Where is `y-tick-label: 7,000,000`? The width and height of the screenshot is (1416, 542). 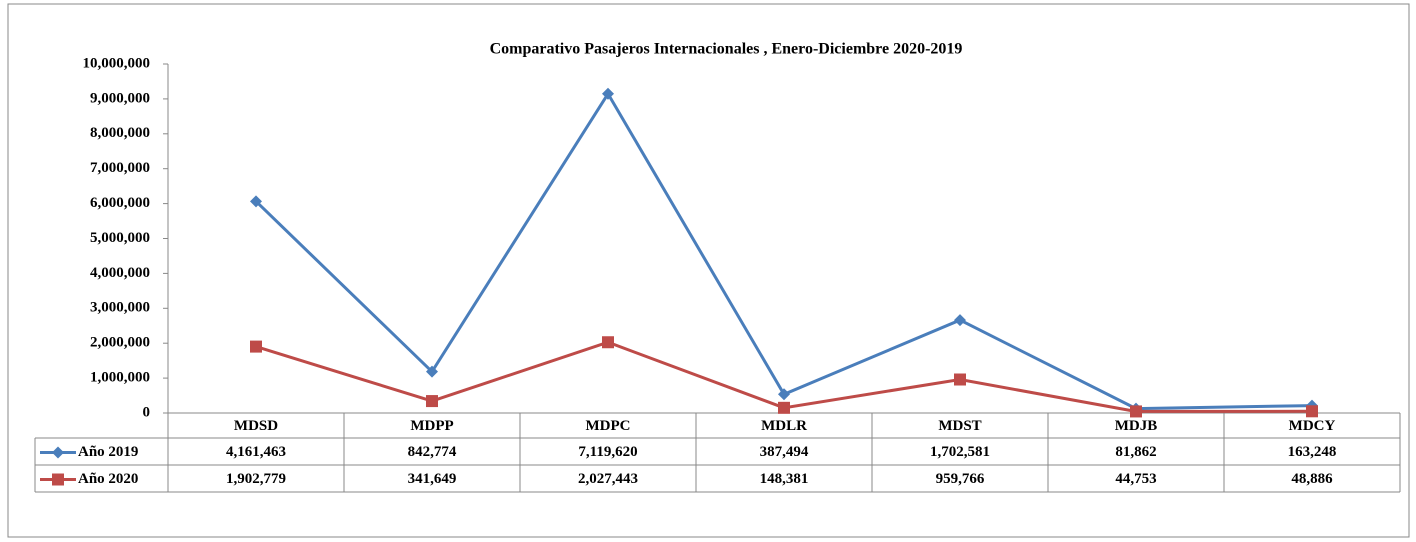
y-tick-label: 7,000,000 is located at coordinates (120, 168).